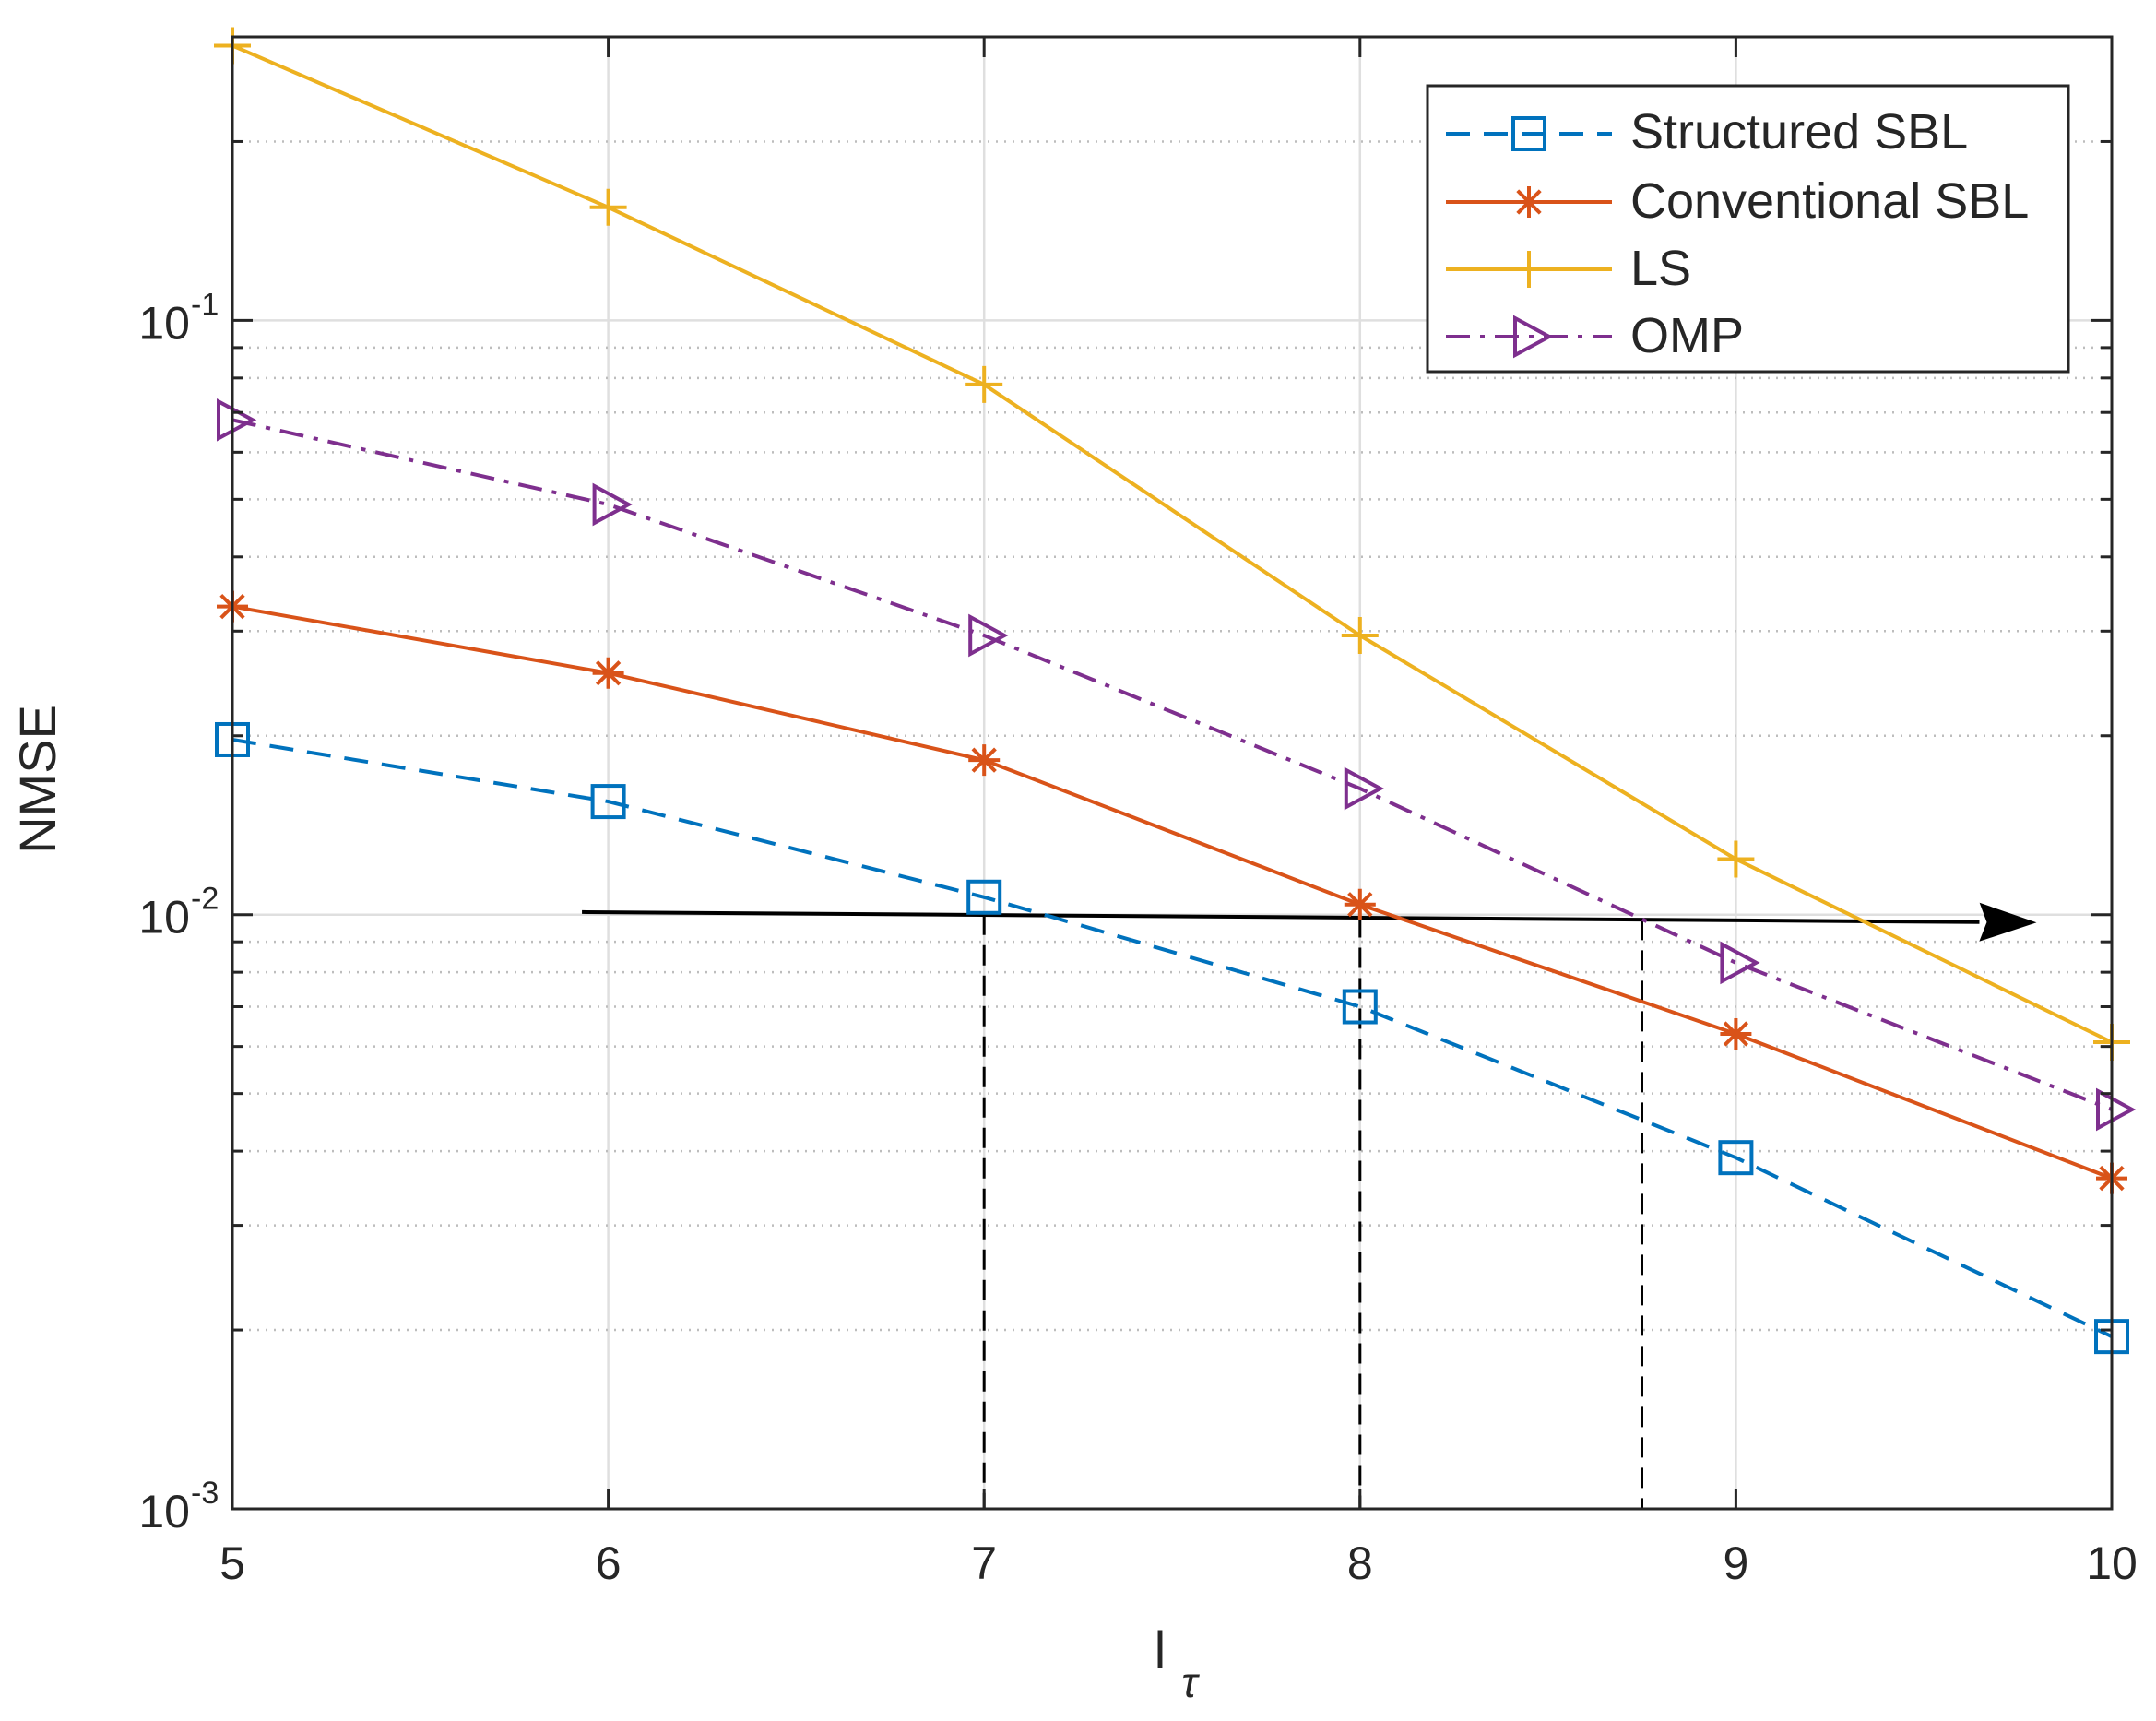 The width and height of the screenshot is (2156, 1721). I want to click on y-tick-label: 10 -3, so click(179, 1506).